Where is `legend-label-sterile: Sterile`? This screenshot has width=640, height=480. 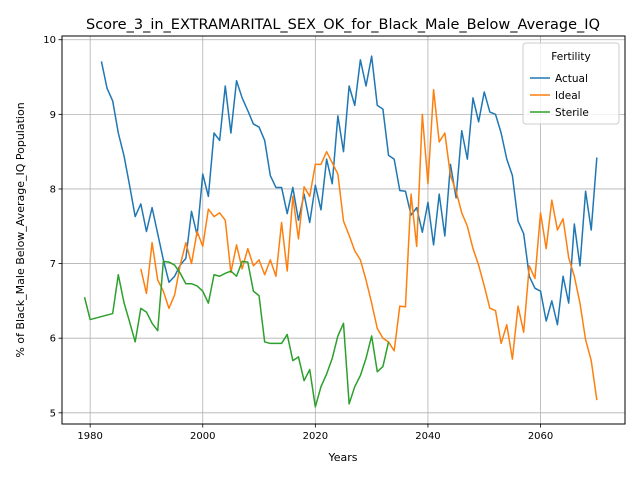
legend-label-sterile: Sterile is located at coordinates (572, 113).